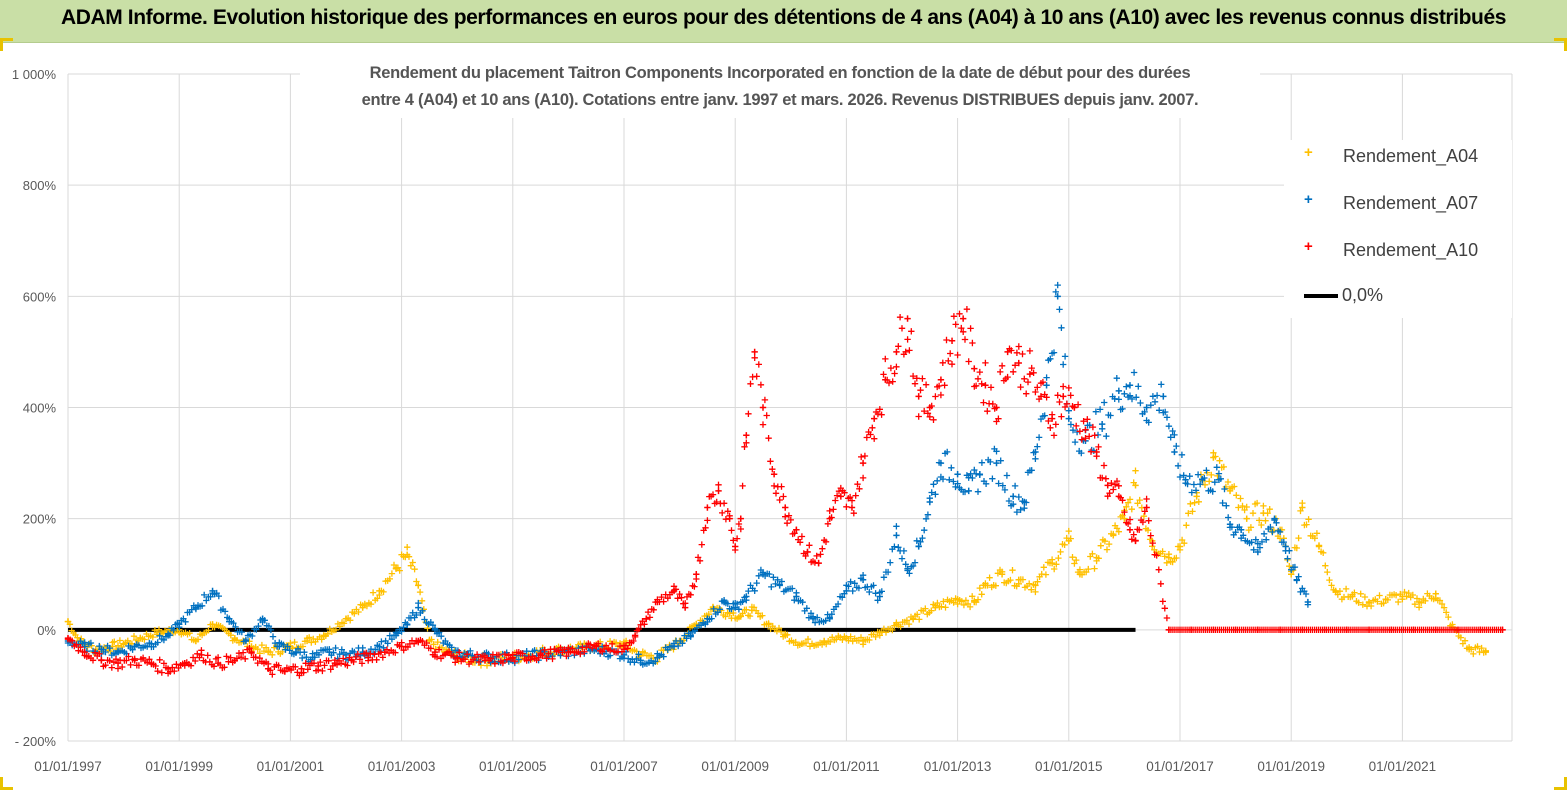 The image size is (1567, 790). Describe the element at coordinates (1180, 766) in the screenshot. I see `x-tick-label: 01/01/2017` at that location.